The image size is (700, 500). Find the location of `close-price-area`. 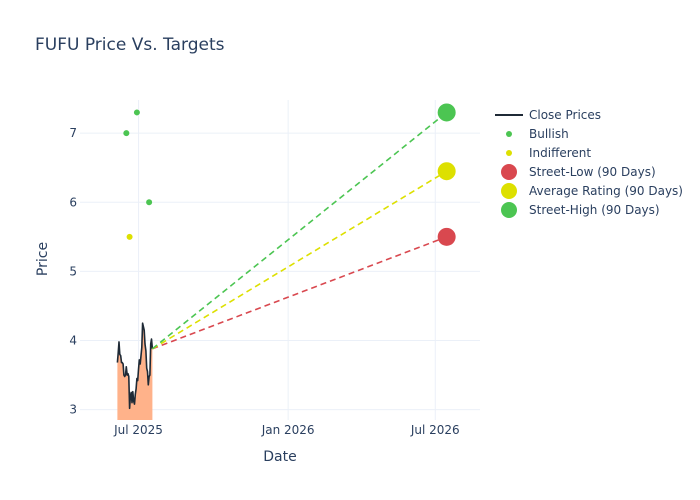

close-price-area is located at coordinates (135, 371).